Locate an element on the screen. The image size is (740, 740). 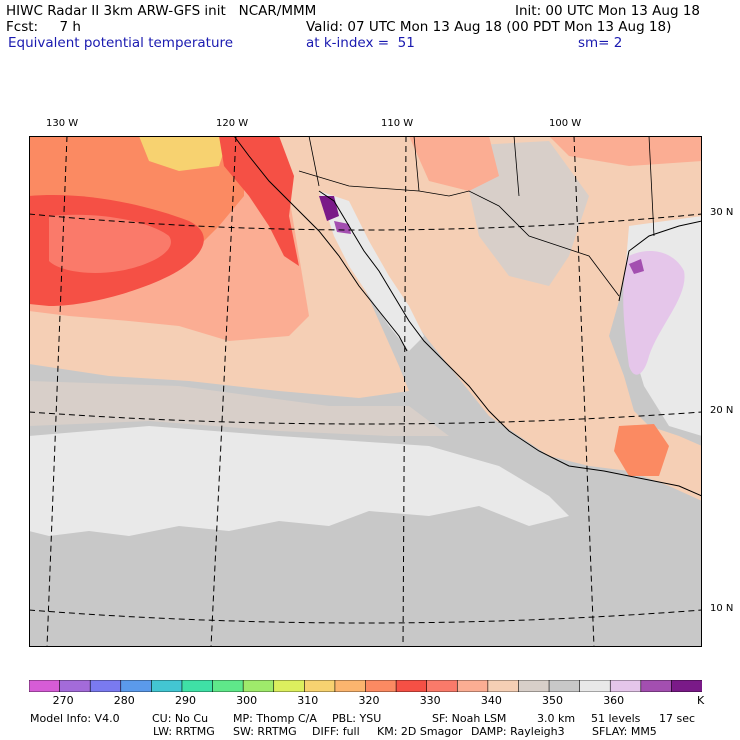
color-scale-tick-label: 330 is located at coordinates (430, 700).